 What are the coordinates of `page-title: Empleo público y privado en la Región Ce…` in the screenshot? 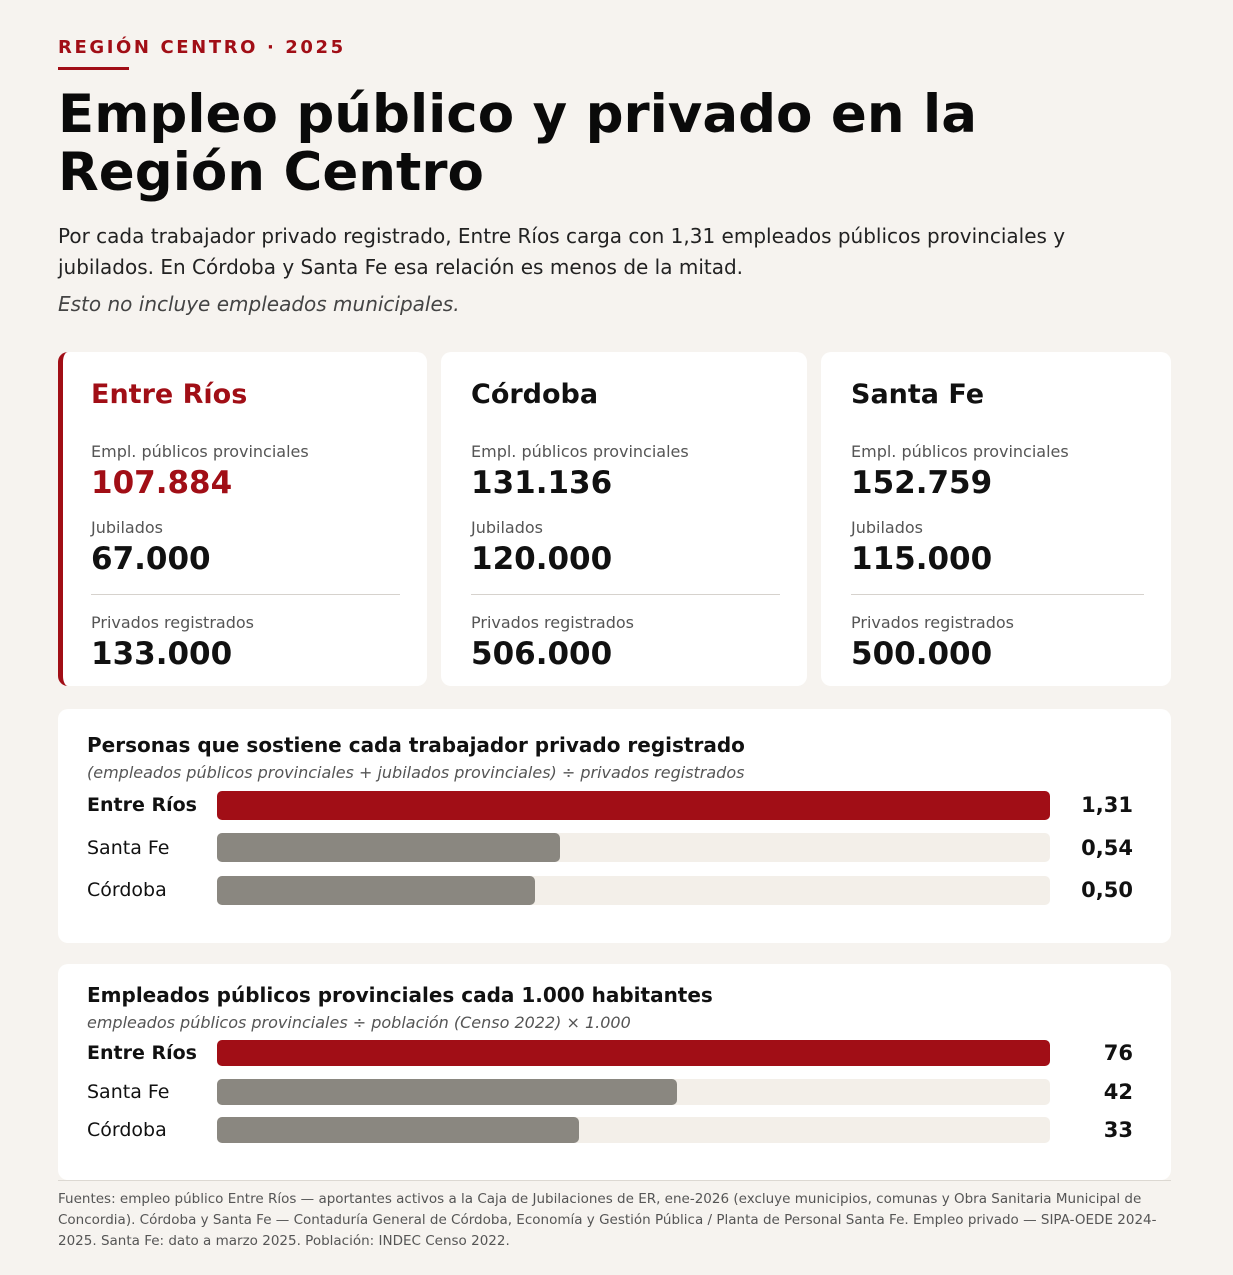 It's located at (517, 143).